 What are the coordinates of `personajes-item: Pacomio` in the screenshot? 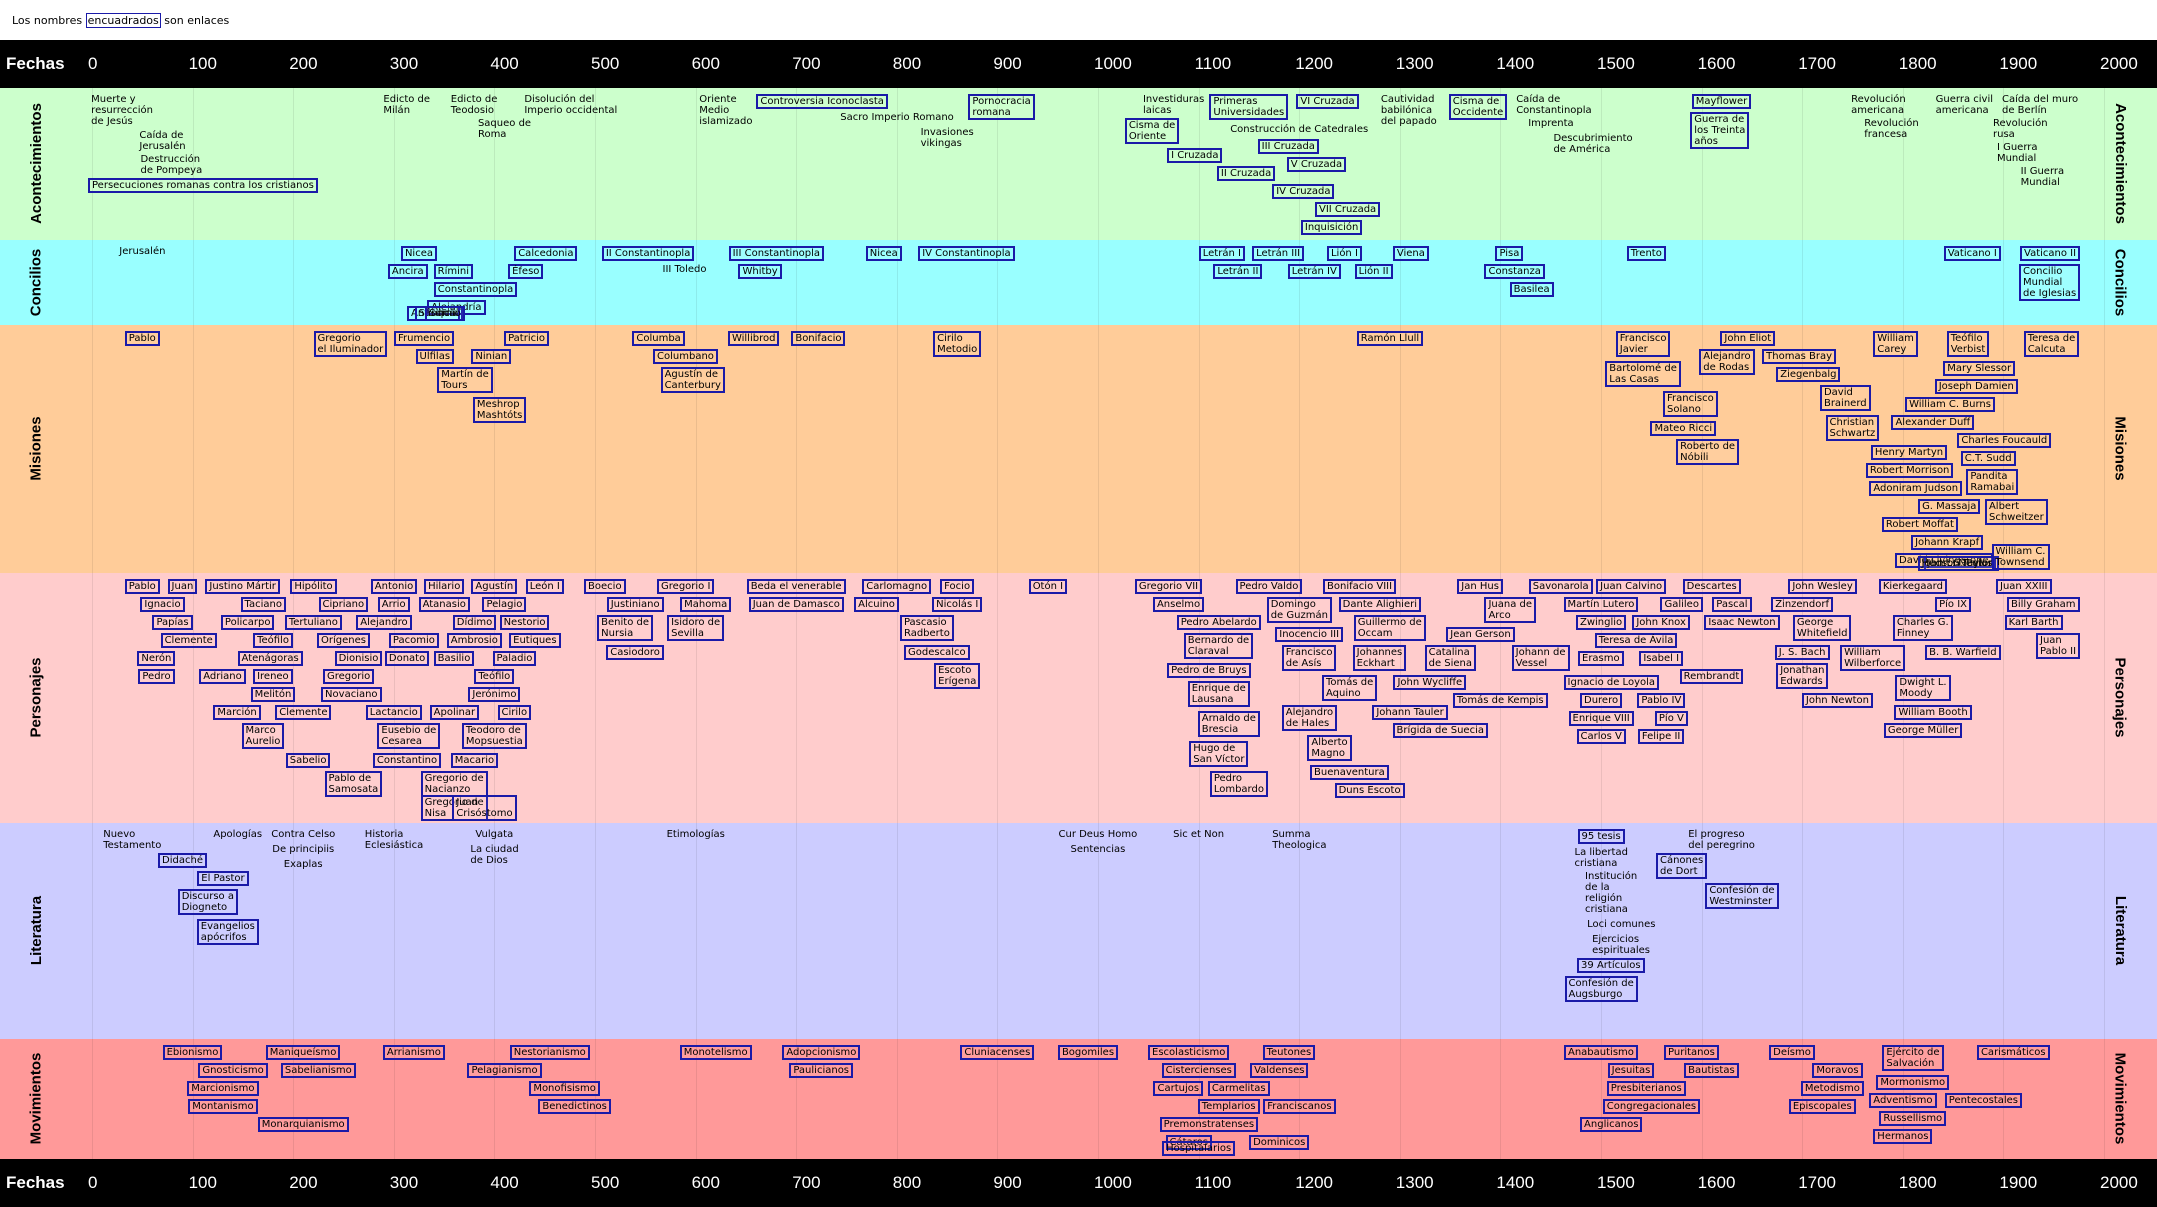 It's located at (413, 640).